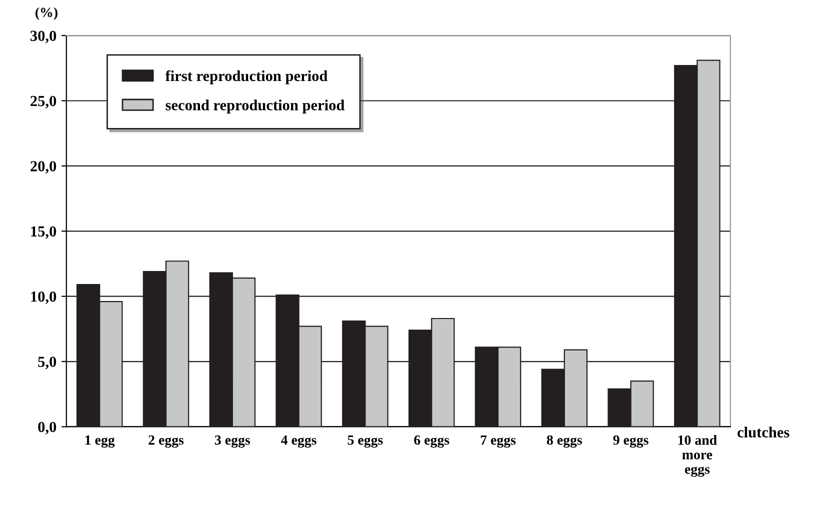  I want to click on legend-label: first reproduction period, so click(246, 77).